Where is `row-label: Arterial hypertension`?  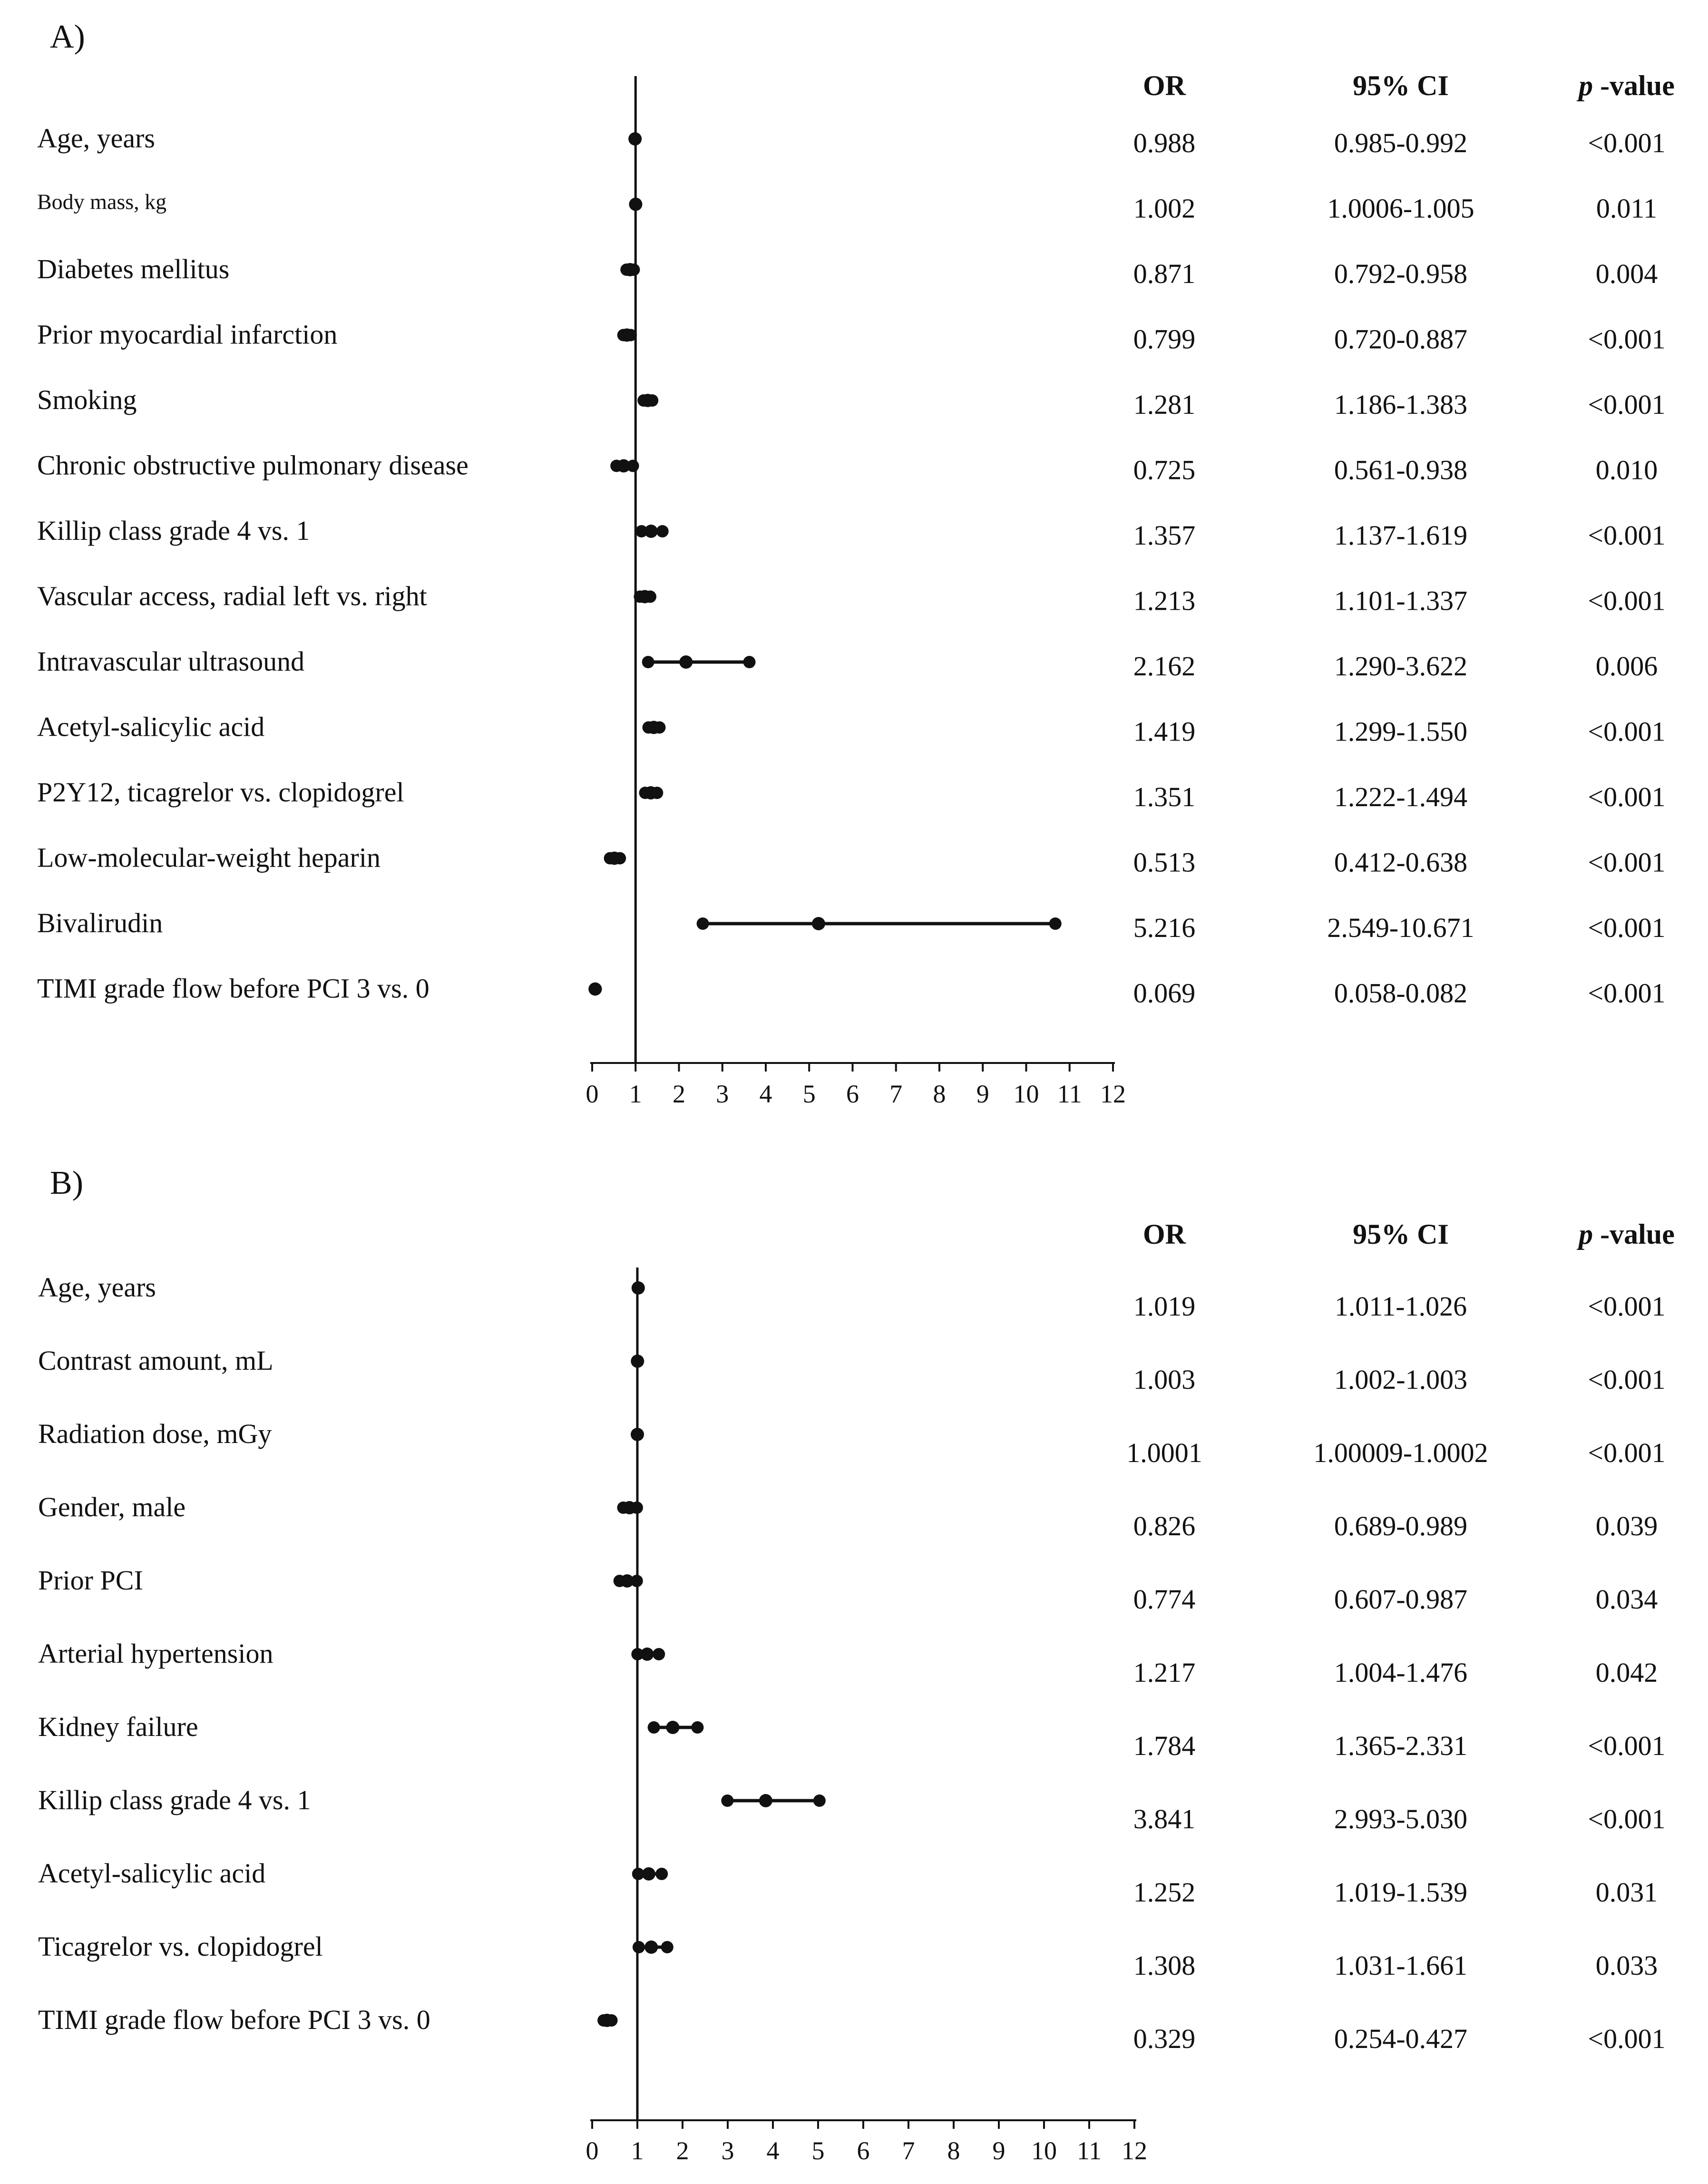 row-label: Arterial hypertension is located at coordinates (155, 1653).